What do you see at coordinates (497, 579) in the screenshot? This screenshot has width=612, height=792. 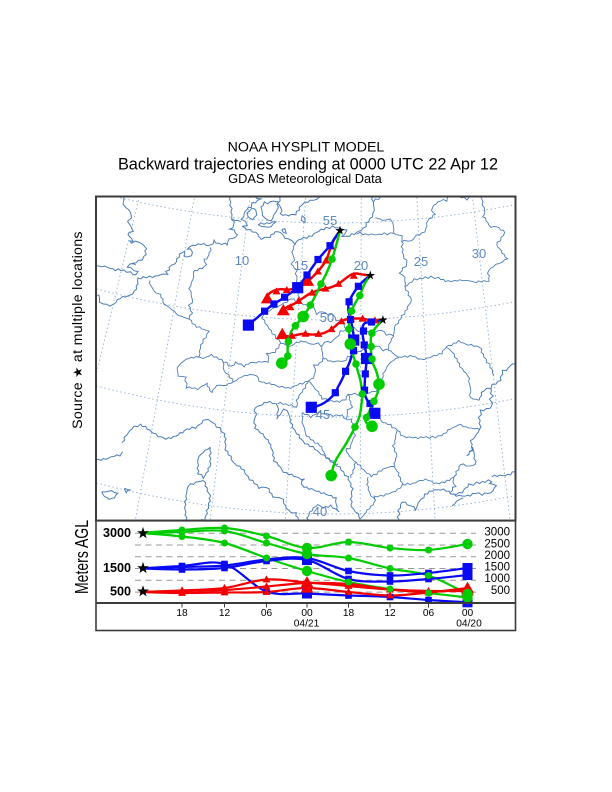 I see `svg-text: 1000` at bounding box center [497, 579].